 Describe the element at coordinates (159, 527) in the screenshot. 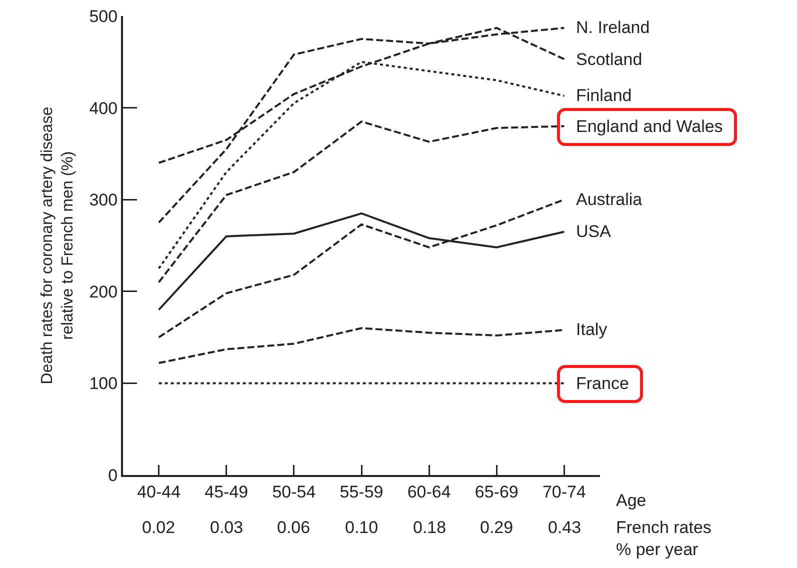

I see `text: 0.02` at that location.